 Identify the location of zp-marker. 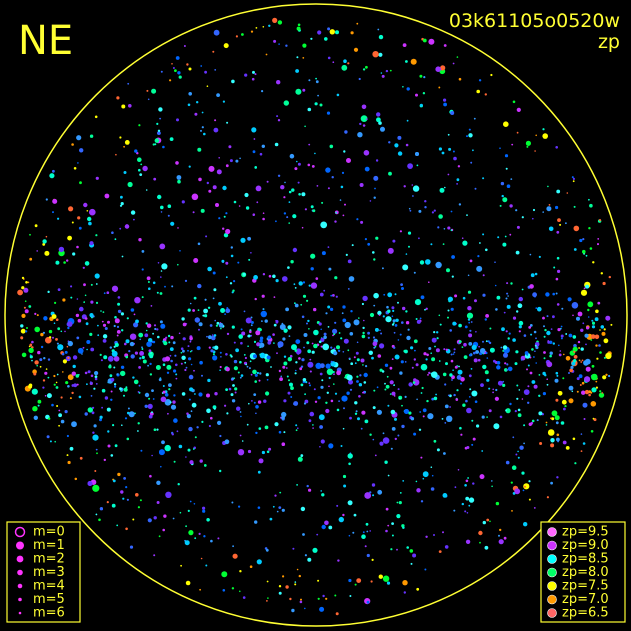
(552, 586).